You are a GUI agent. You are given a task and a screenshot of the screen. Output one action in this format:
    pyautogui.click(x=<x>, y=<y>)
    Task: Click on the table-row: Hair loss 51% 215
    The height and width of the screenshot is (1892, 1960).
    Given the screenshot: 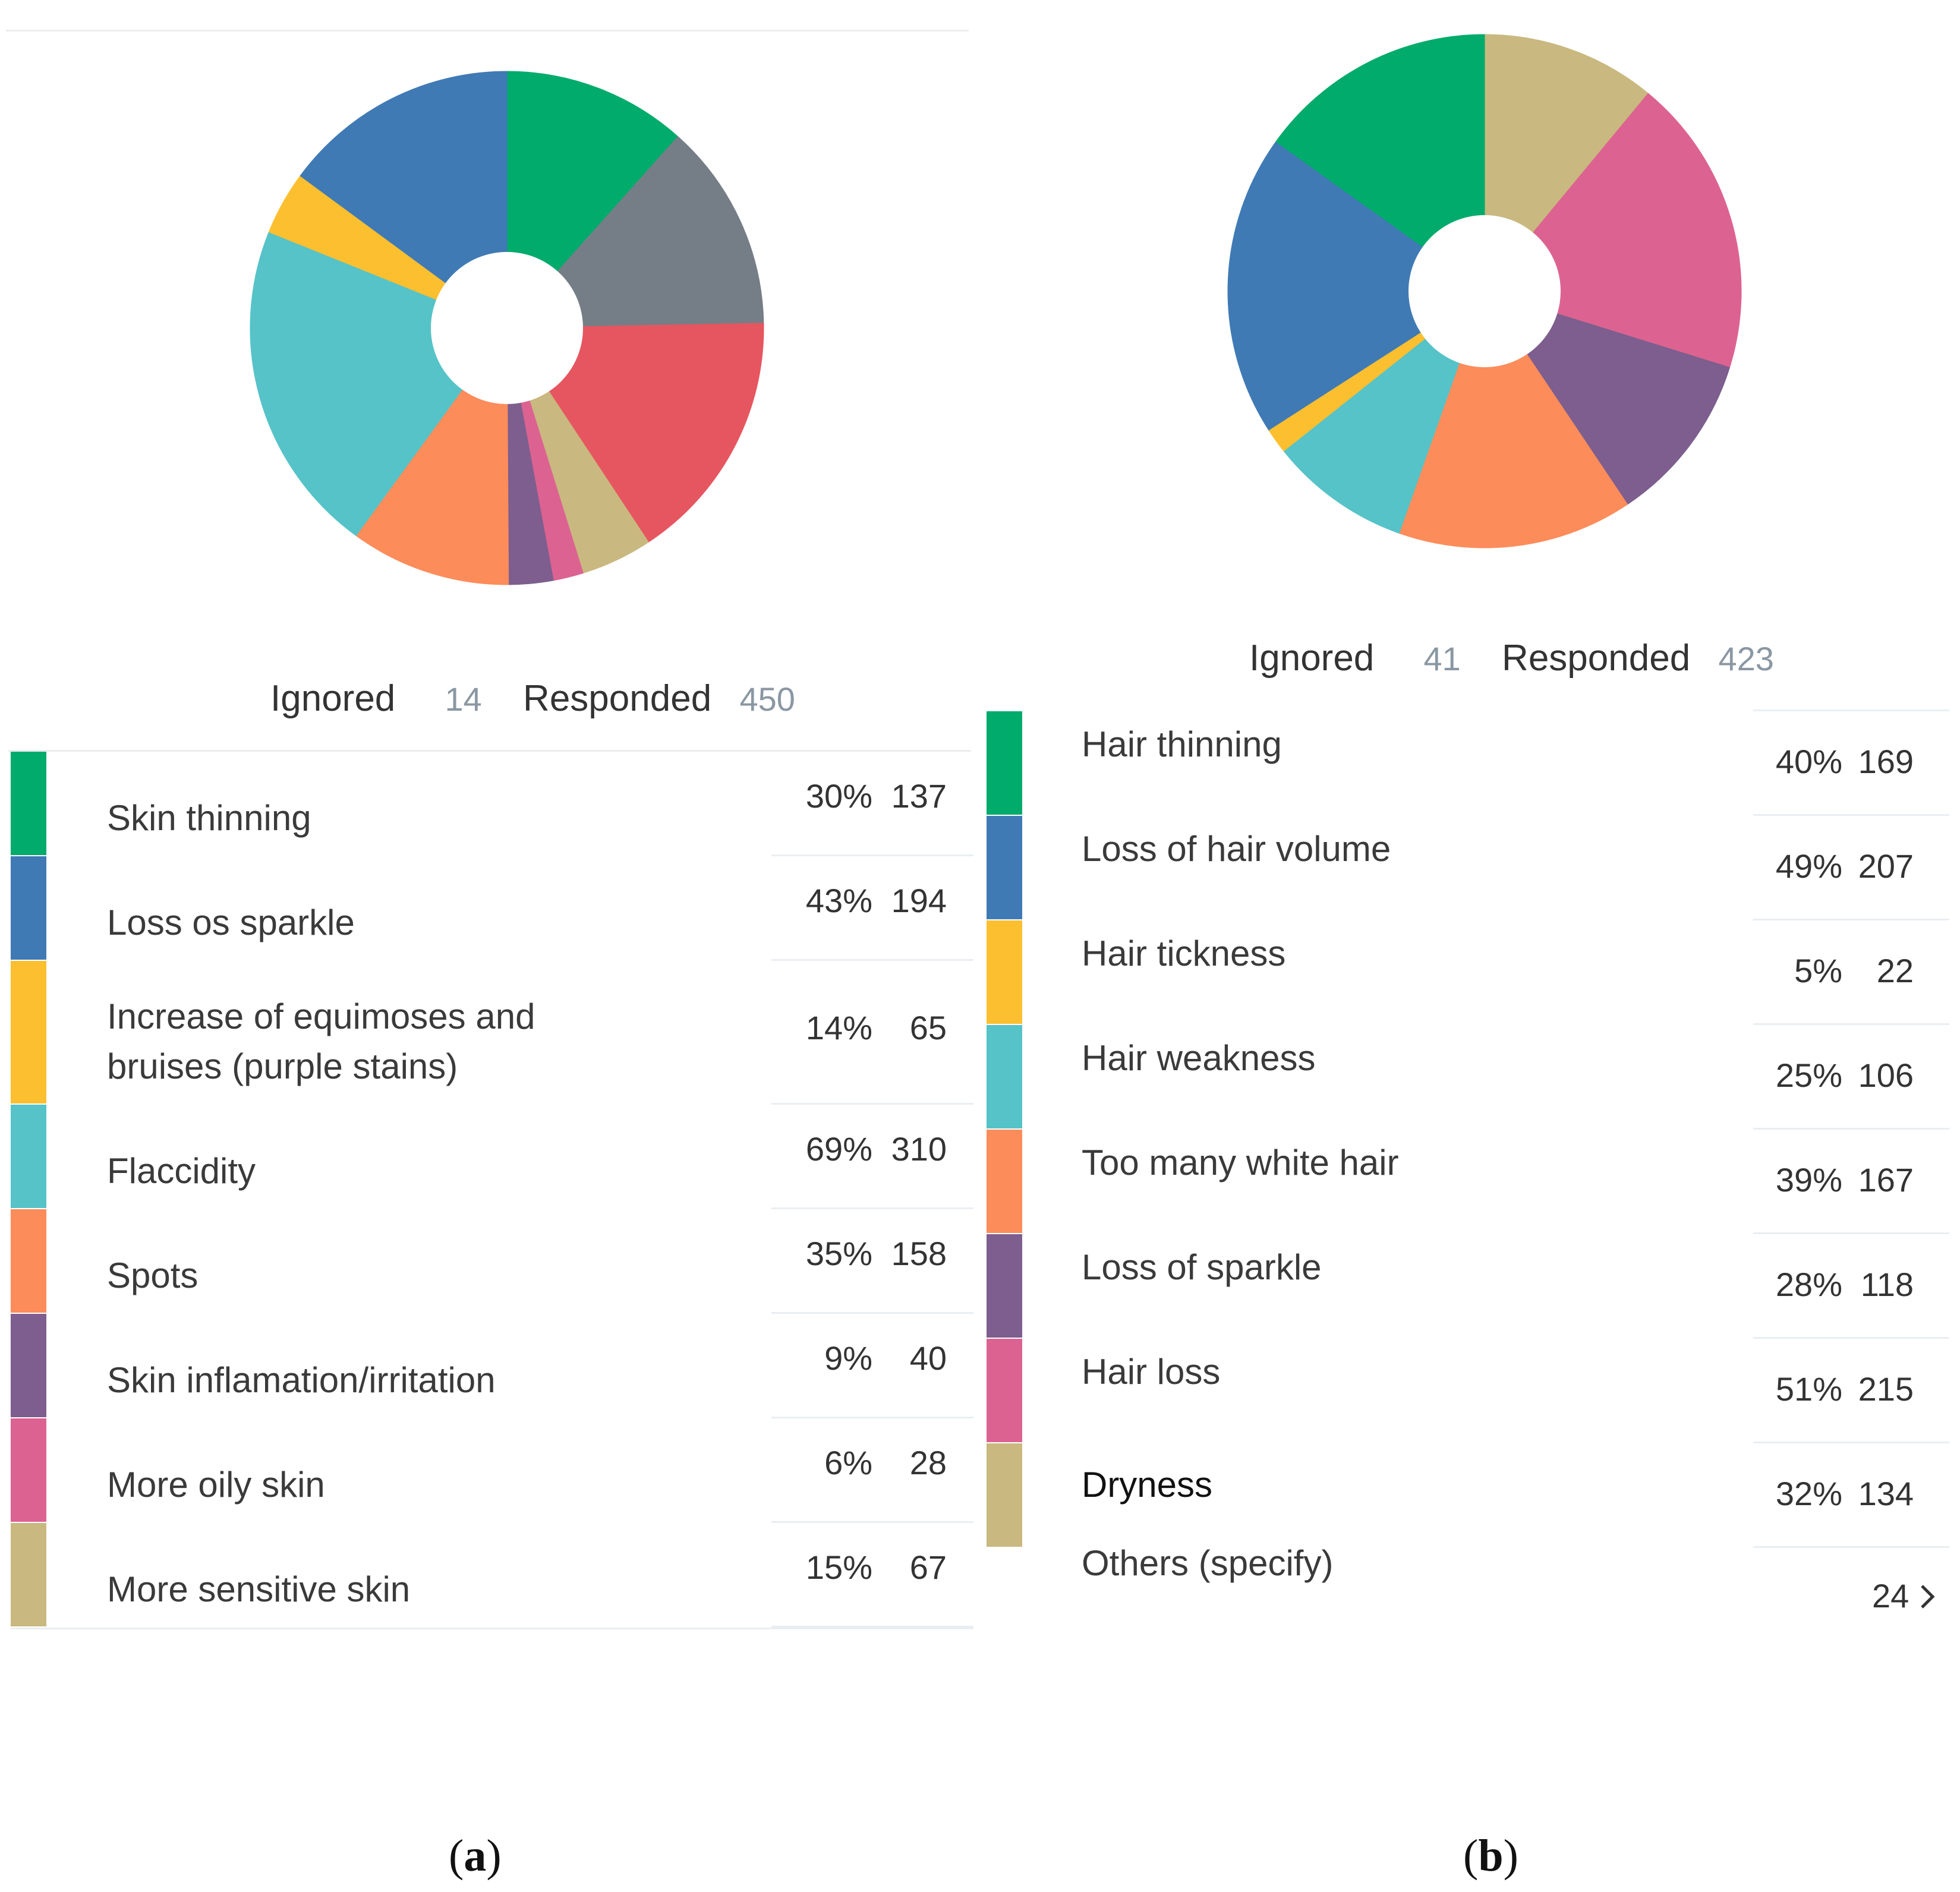 What is the action you would take?
    pyautogui.click(x=1471, y=1390)
    